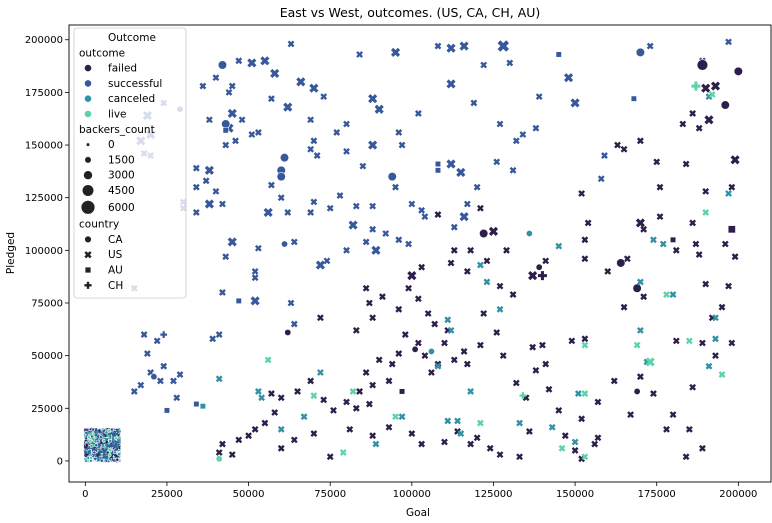 Image resolution: width=772 pixels, height=523 pixels. Describe the element at coordinates (249, 494) in the screenshot. I see `x-tick-label: 50000` at that location.